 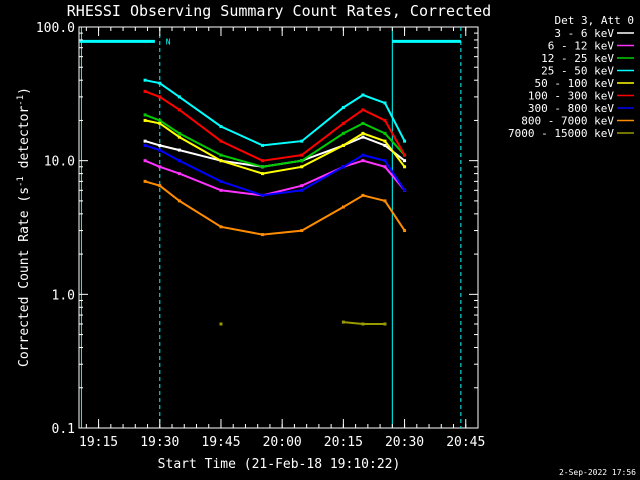 I want to click on timestamp: 2-Sep-2022 17:56, so click(x=597, y=472).